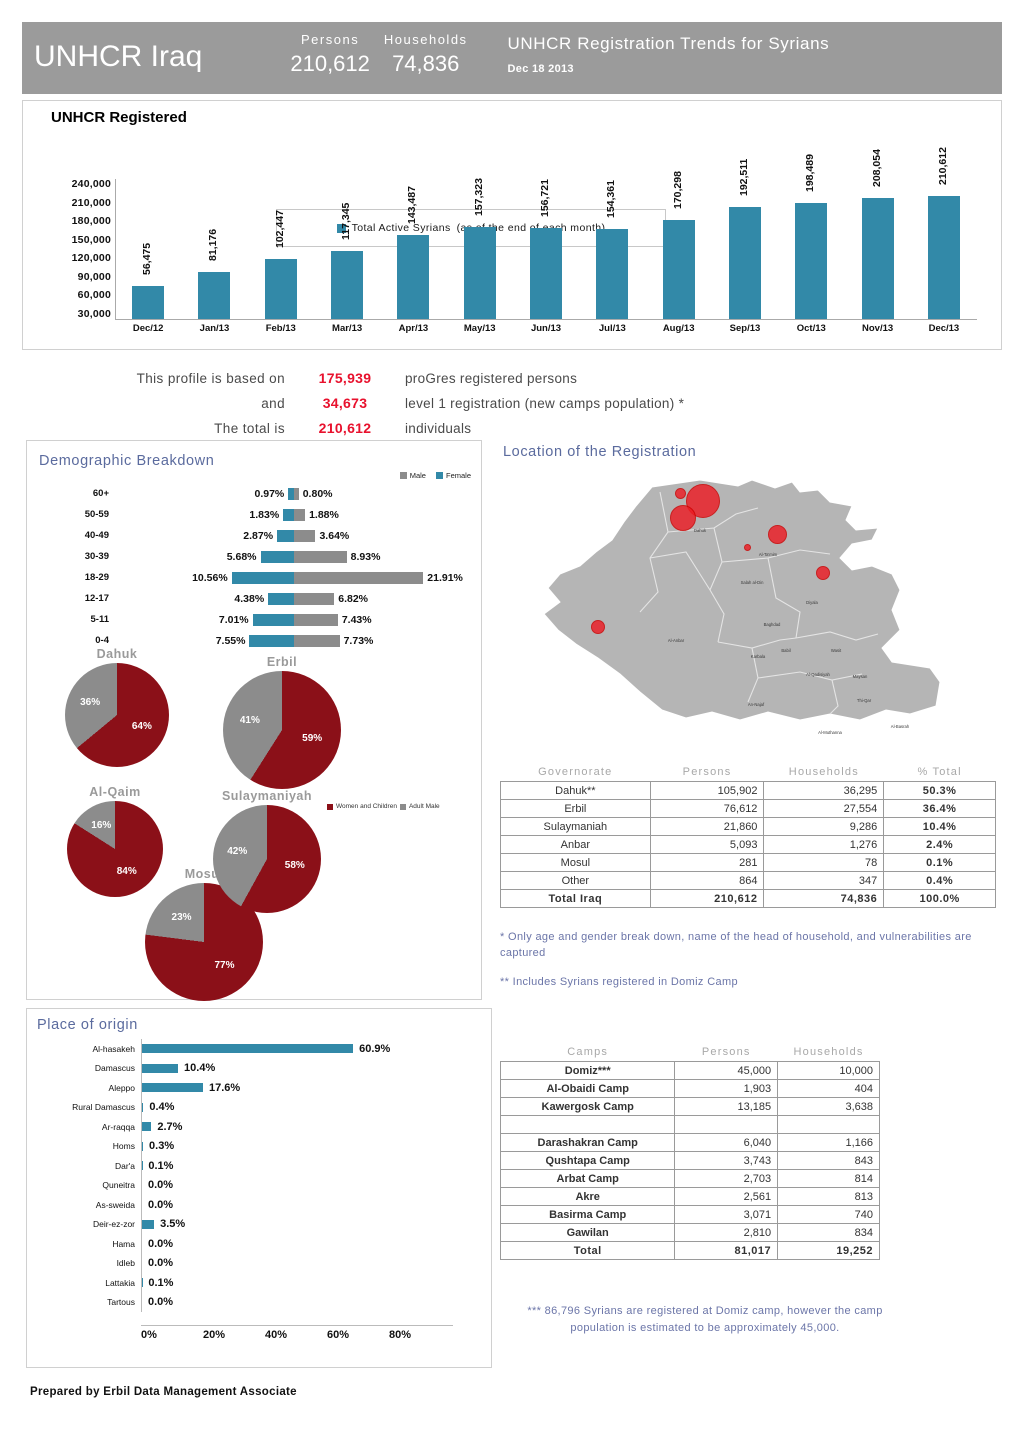  Describe the element at coordinates (162, 1146) in the screenshot. I see `origin-value: 0.3%` at that location.